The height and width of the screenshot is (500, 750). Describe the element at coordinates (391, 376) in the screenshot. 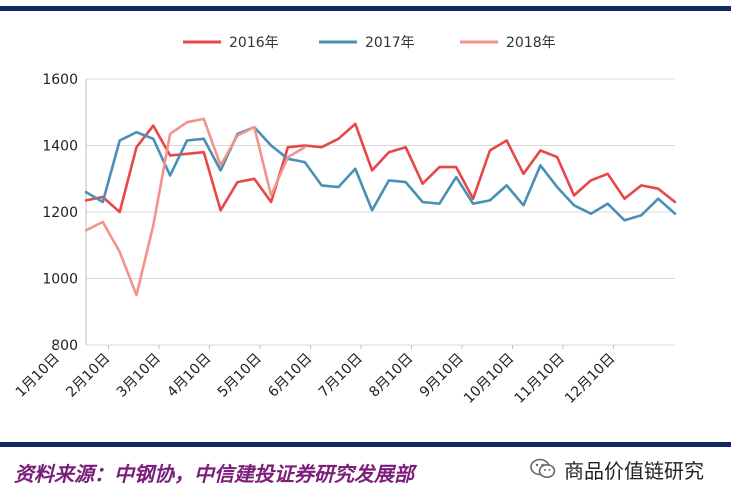

I see `x-tick-label: 8月10日` at that location.